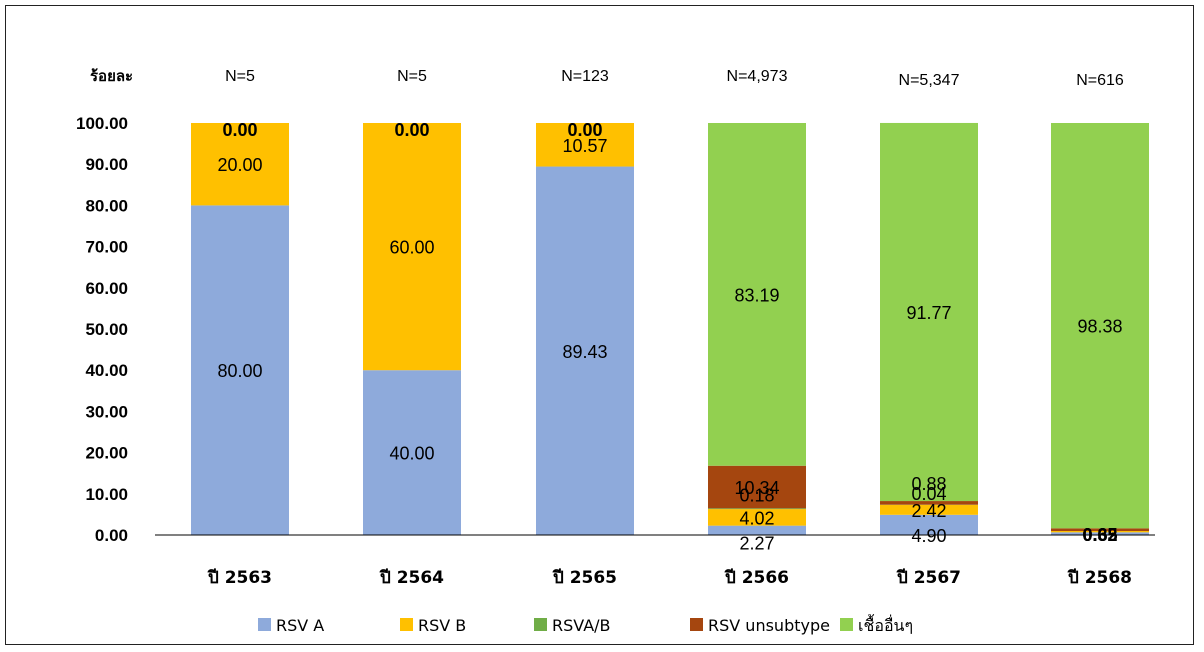  What do you see at coordinates (106, 370) in the screenshot?
I see `y-tick-label: 40.00` at bounding box center [106, 370].